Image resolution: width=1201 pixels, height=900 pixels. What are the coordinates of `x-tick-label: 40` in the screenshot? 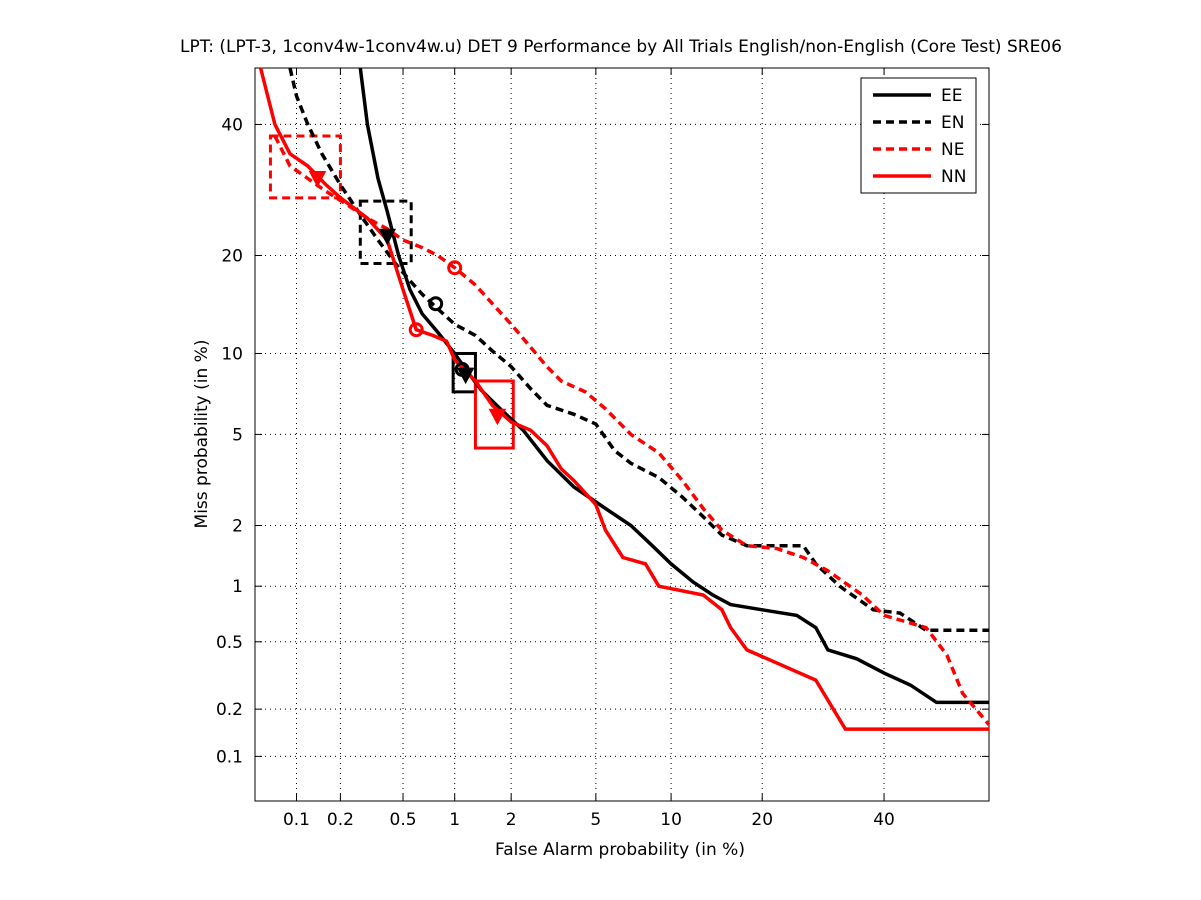 It's located at (884, 820).